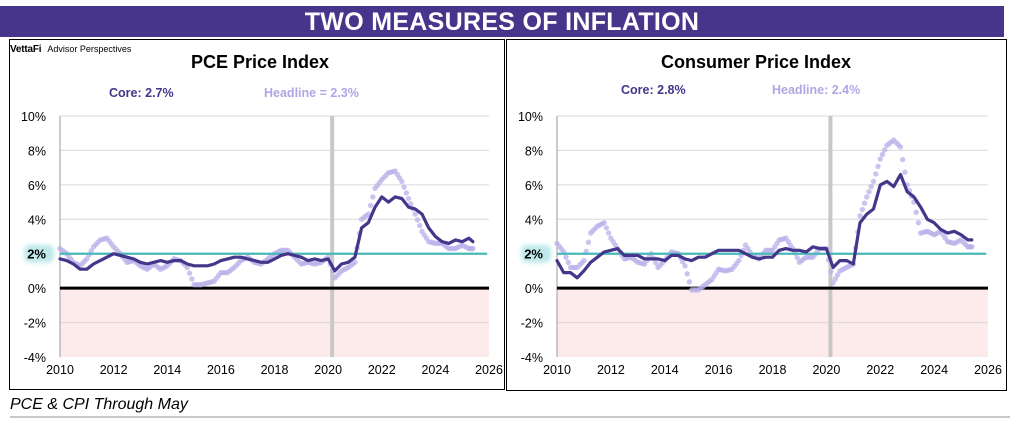 The width and height of the screenshot is (1017, 425). I want to click on cpi-x-tick-label: 2024, so click(934, 370).